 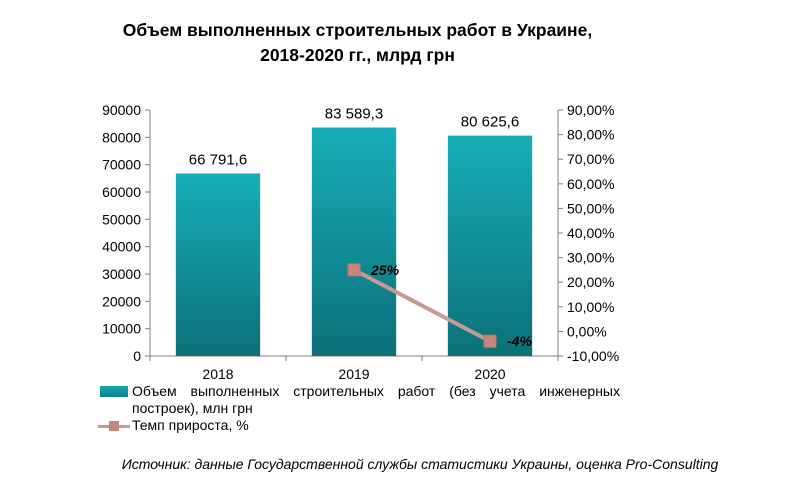 What do you see at coordinates (590, 258) in the screenshot?
I see `y-right-tick-label: 30,00%` at bounding box center [590, 258].